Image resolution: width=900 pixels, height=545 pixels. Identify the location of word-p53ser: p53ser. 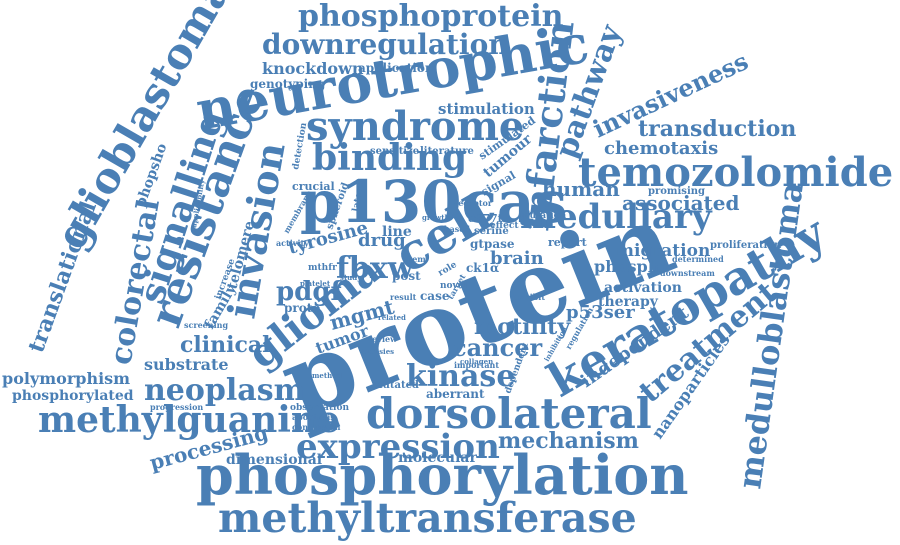
(600, 312).